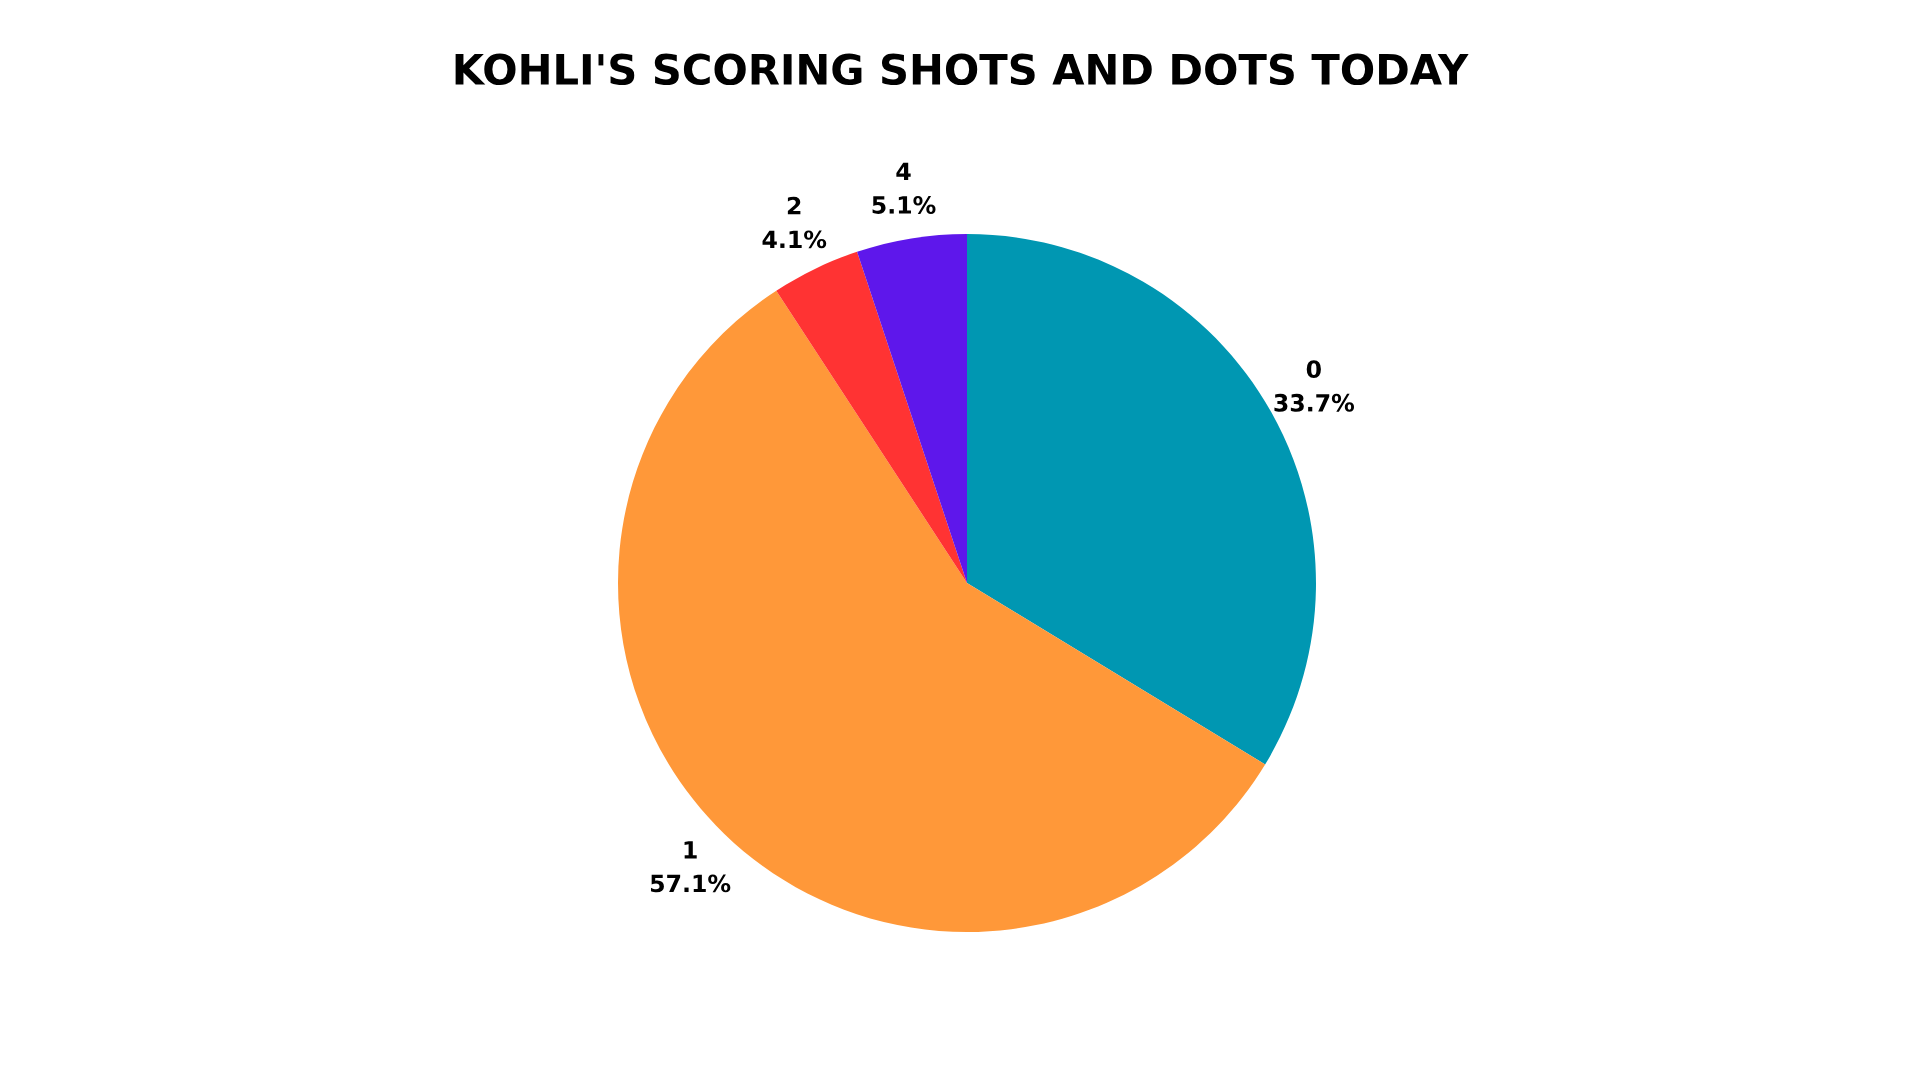 Image resolution: width=1920 pixels, height=1080 pixels. Describe the element at coordinates (962, 69) in the screenshot. I see `chart-title: KOHLI'S SCORING SHOTS AND DOTS TODAY` at that location.